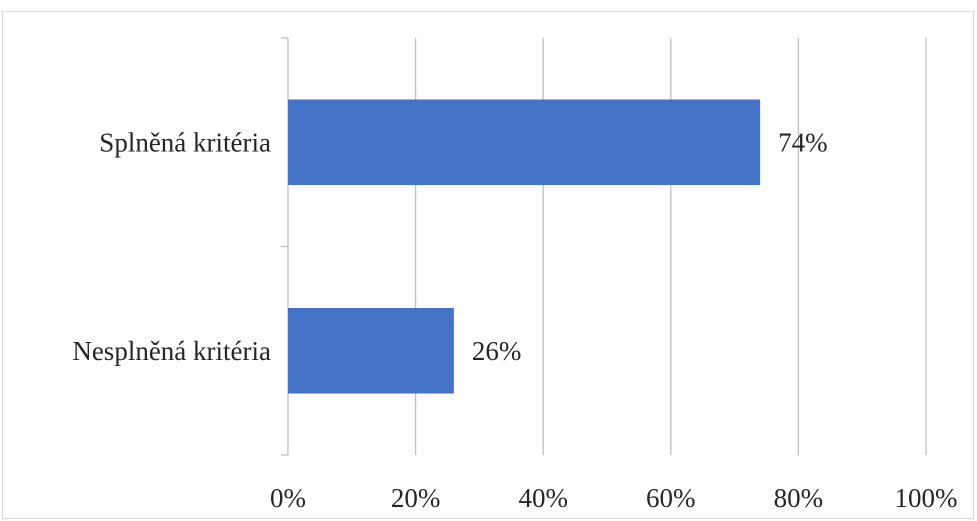 The height and width of the screenshot is (521, 977). Describe the element at coordinates (926, 498) in the screenshot. I see `x-tick-label: 100%` at that location.